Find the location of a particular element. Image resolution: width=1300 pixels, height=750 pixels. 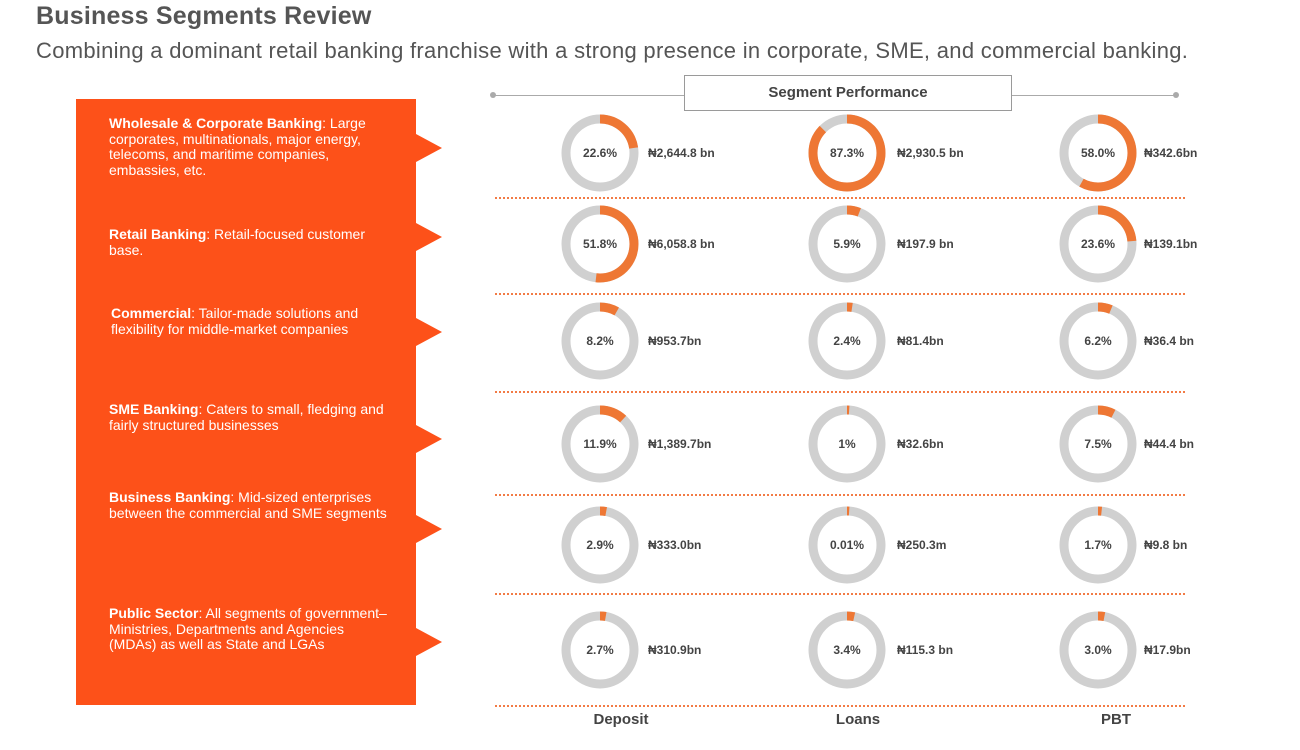

donut-amount-label: ₦953.7bn is located at coordinates (675, 341).